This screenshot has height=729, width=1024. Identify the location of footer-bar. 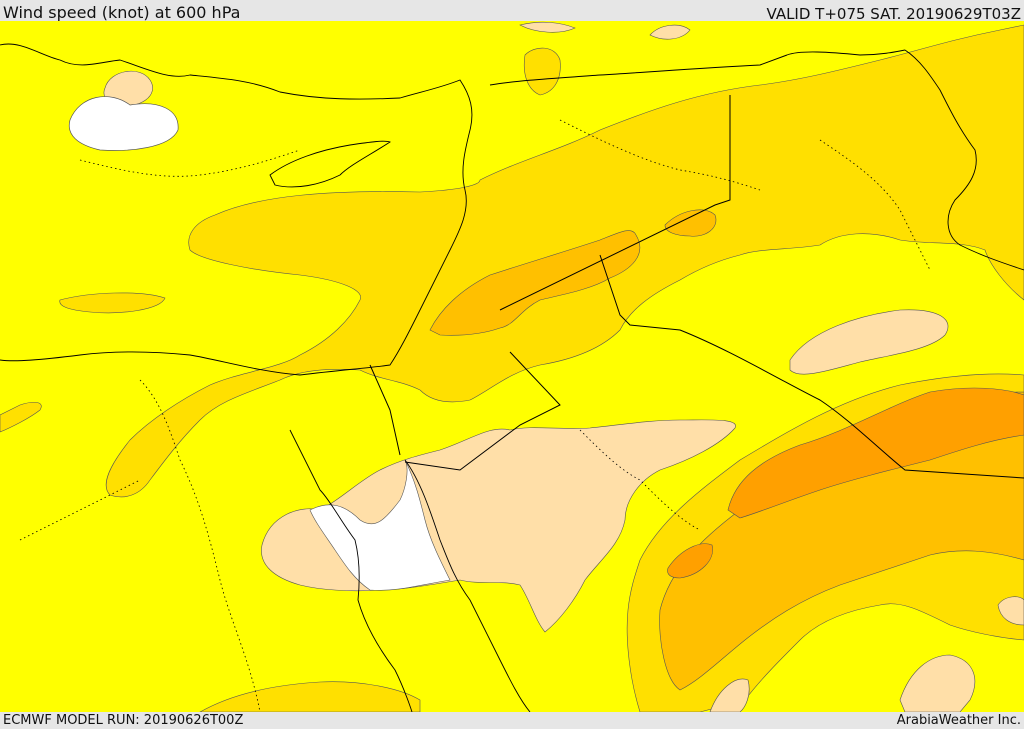
(512, 720).